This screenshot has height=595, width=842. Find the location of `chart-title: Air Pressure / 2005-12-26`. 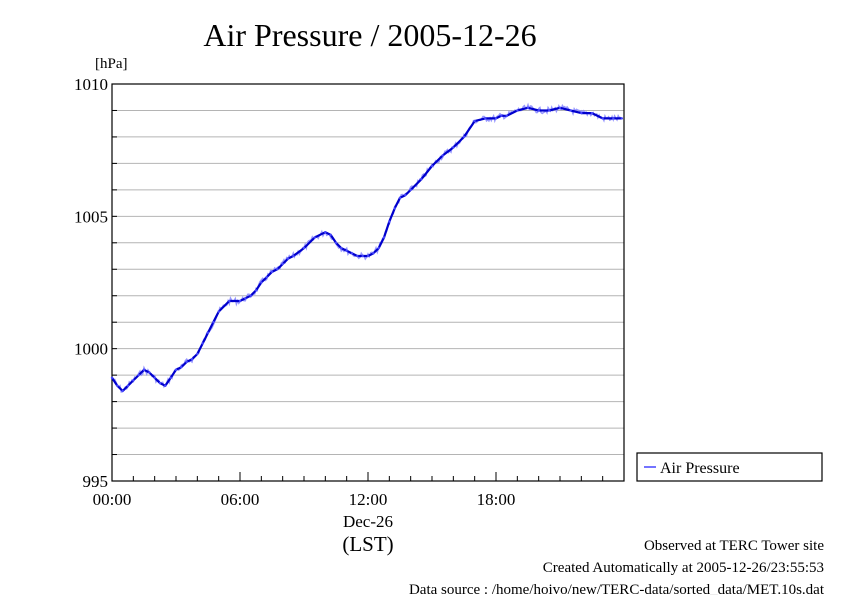

chart-title: Air Pressure / 2005-12-26 is located at coordinates (369, 35).